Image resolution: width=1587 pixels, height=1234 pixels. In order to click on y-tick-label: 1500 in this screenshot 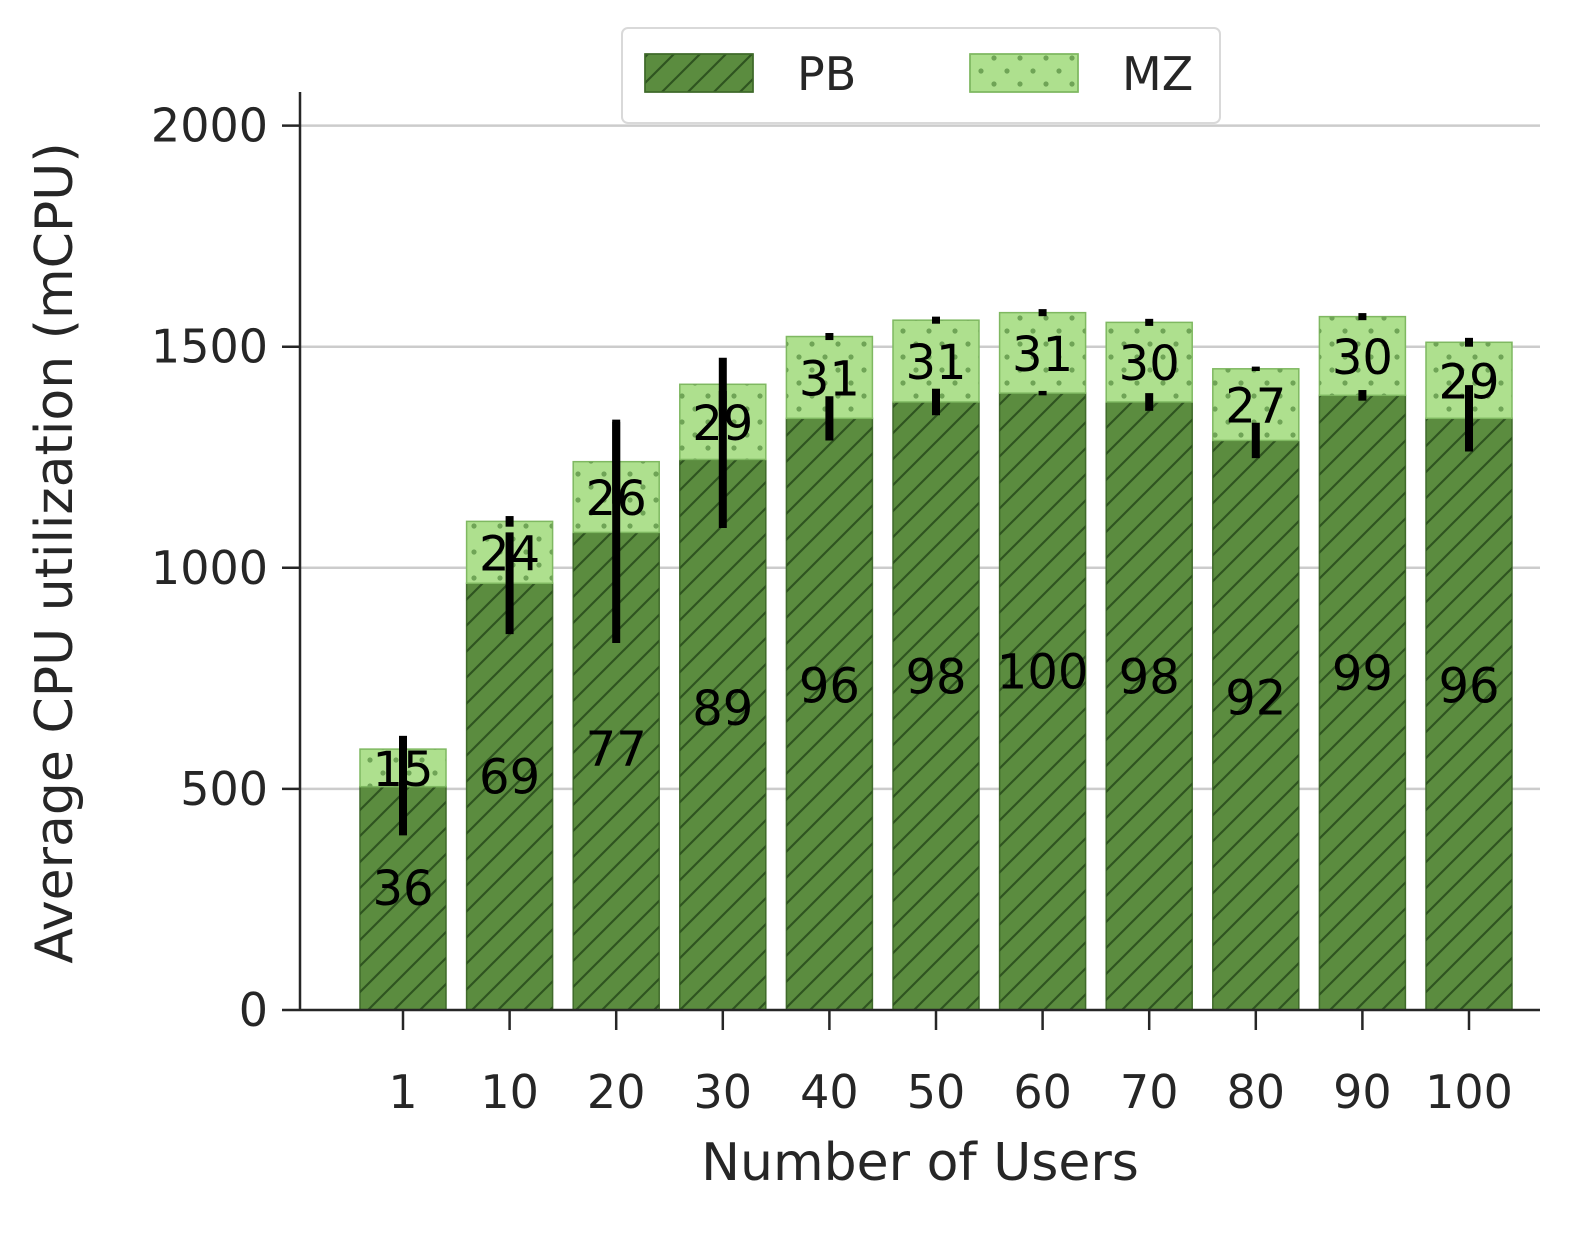, I will do `click(209, 347)`.